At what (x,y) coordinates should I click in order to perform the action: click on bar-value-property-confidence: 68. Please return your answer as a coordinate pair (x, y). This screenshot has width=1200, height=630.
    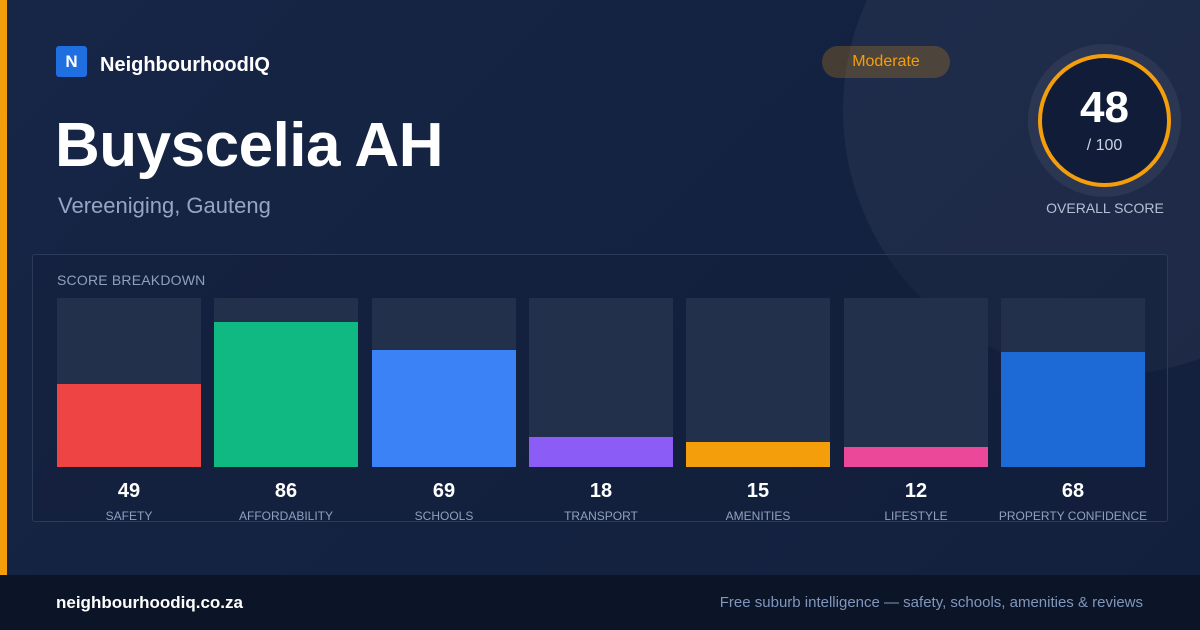
    Looking at the image, I should click on (1073, 491).